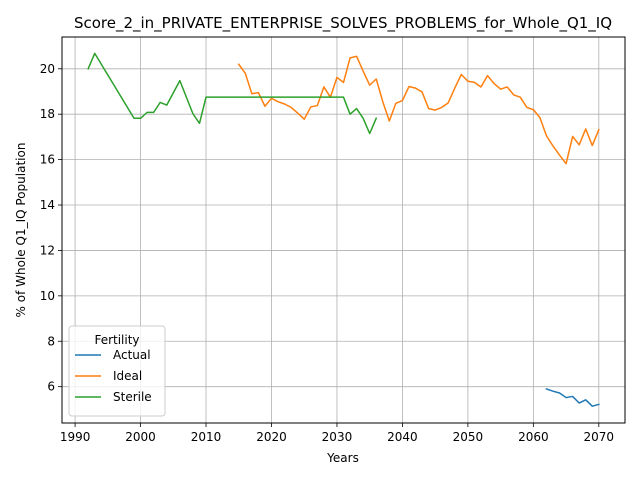 The image size is (640, 480). I want to click on x-tick-label: 2030, so click(337, 437).